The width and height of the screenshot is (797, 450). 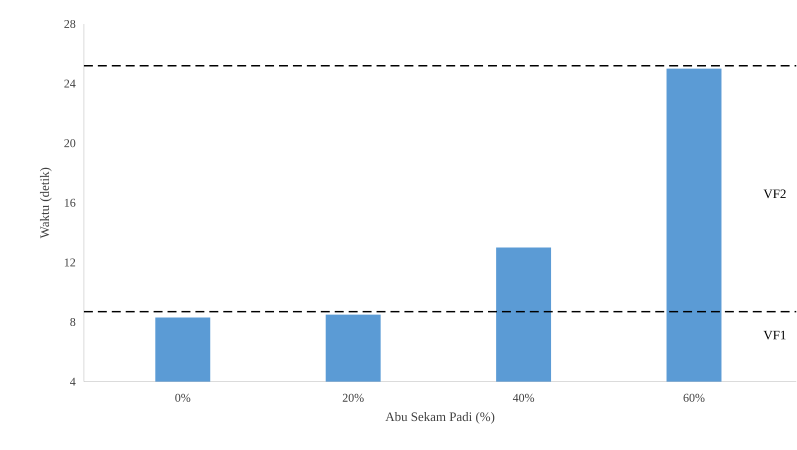 What do you see at coordinates (73, 382) in the screenshot?
I see `y-tick-label: 4` at bounding box center [73, 382].